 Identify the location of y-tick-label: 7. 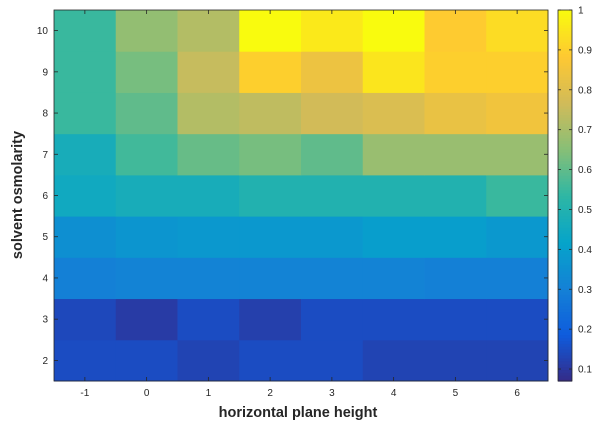
(45, 155).